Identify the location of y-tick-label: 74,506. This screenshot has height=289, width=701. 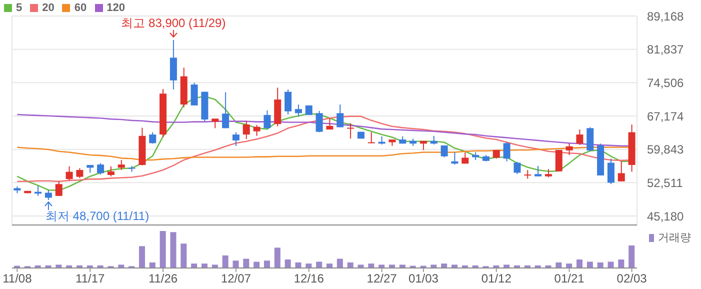
(665, 83).